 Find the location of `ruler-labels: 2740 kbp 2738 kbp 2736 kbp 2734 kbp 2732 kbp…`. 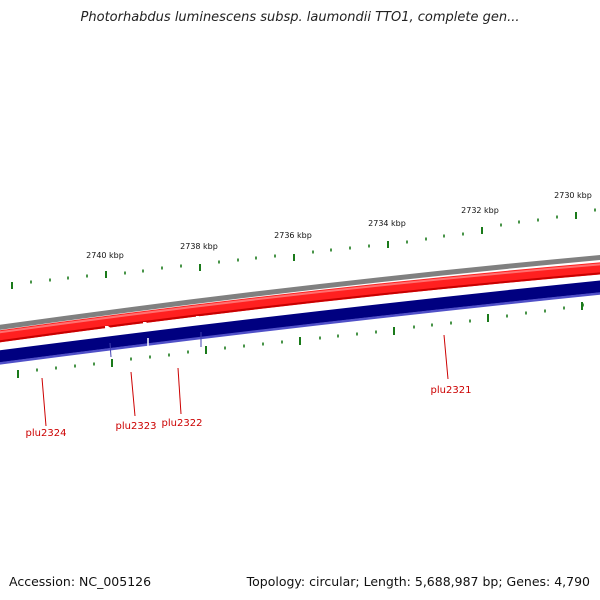

ruler-labels: 2740 kbp 2738 kbp 2736 kbp 2734 kbp 2732 kbp… is located at coordinates (339, 225).